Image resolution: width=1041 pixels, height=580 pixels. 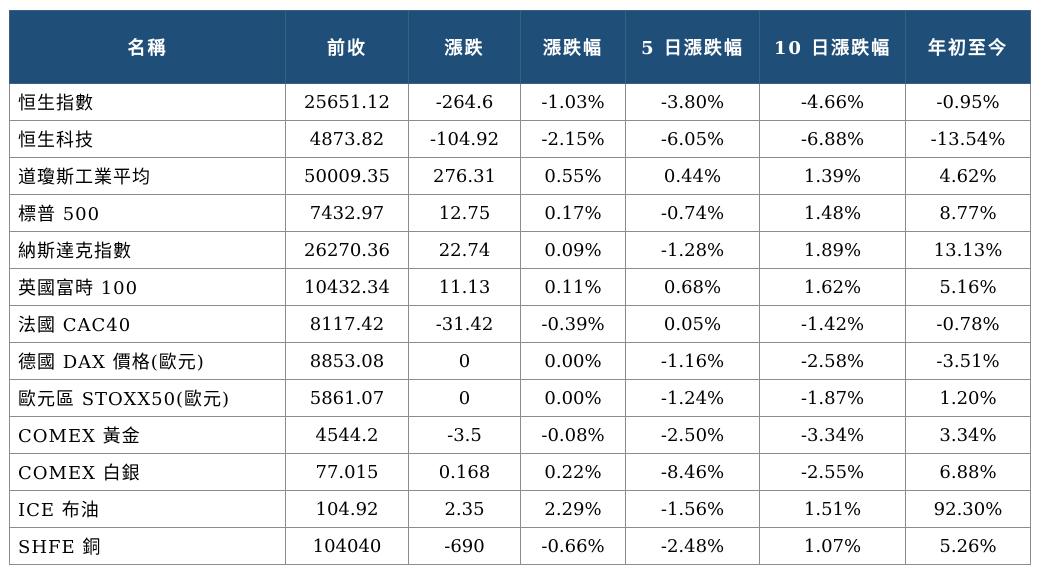 What do you see at coordinates (692, 361) in the screenshot?
I see `cell-5d-change-pct: -1.16%` at bounding box center [692, 361].